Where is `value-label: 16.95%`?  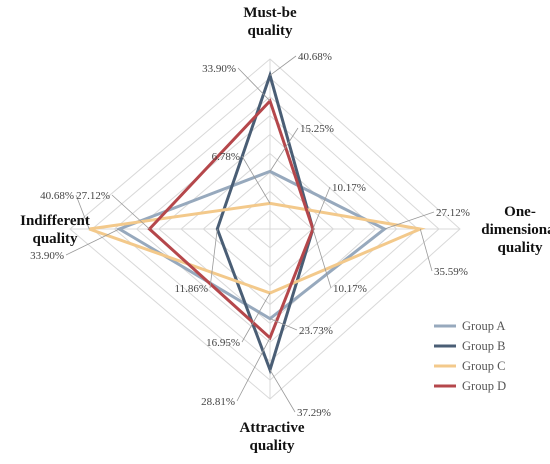 value-label: 16.95% is located at coordinates (223, 343).